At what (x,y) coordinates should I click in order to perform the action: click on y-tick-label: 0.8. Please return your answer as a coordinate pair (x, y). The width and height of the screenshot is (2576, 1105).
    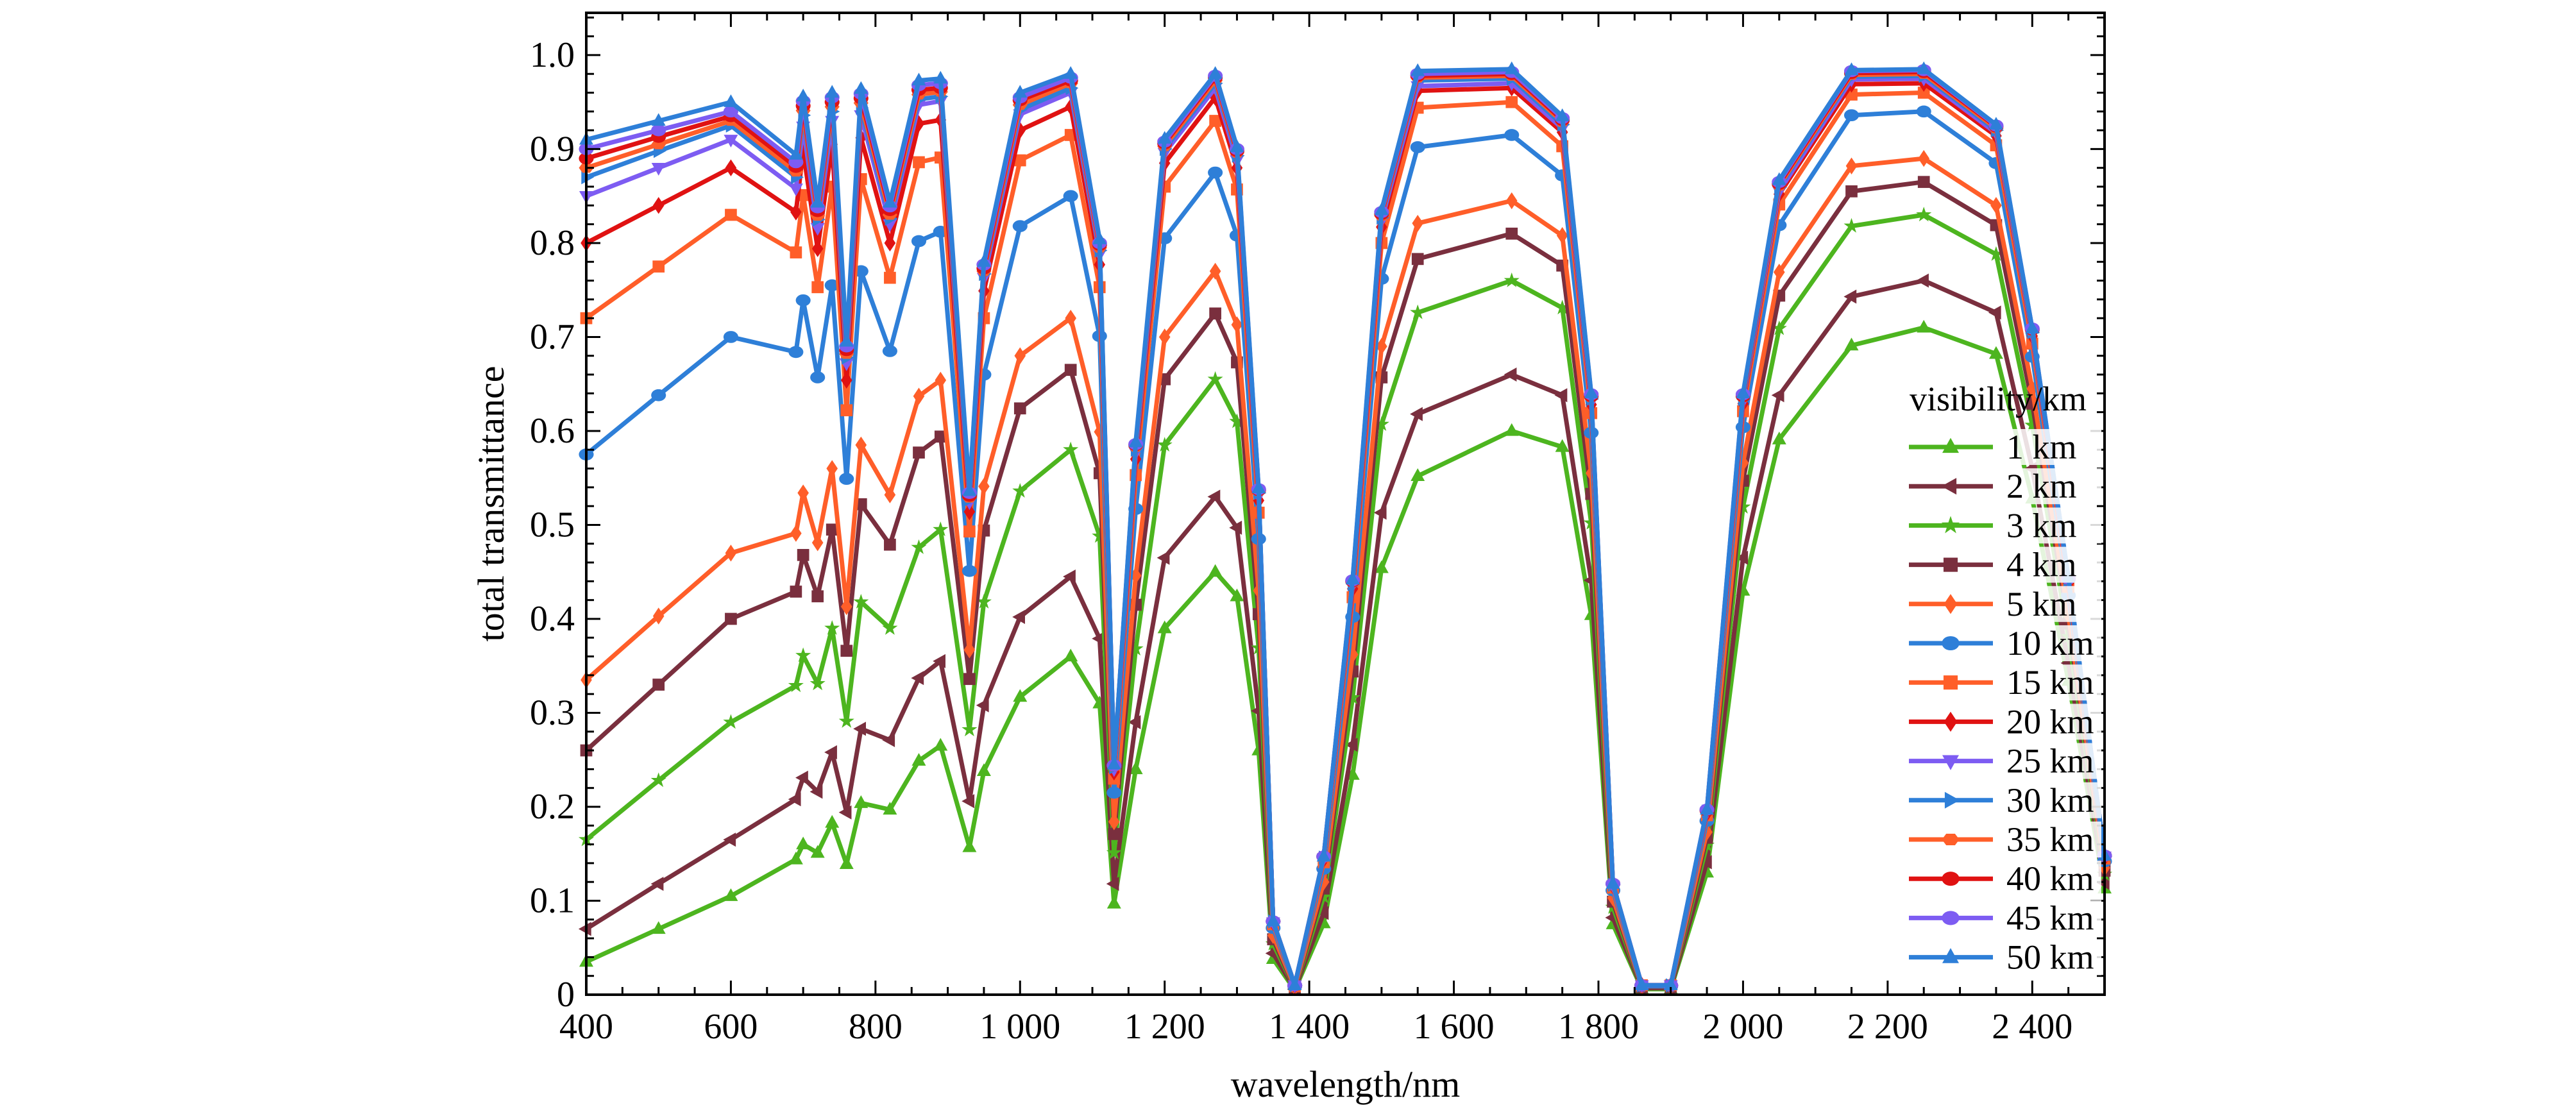
    Looking at the image, I should click on (552, 243).